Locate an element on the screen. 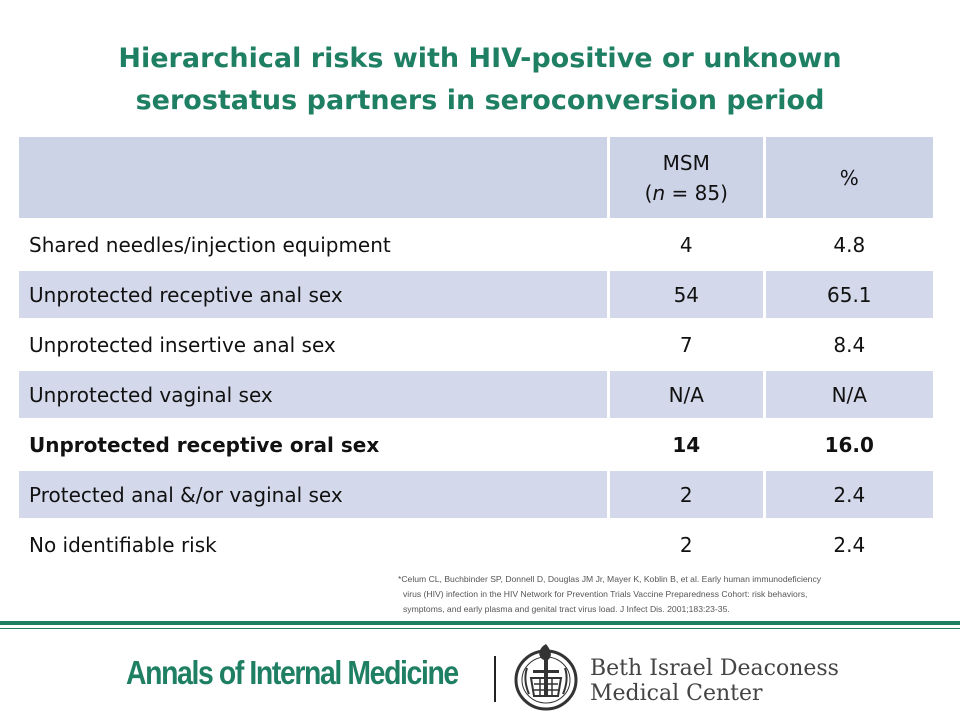 Image resolution: width=960 pixels, height=720 pixels. table-row: Unprotected vaginal sex N/A N/A is located at coordinates (476, 394).